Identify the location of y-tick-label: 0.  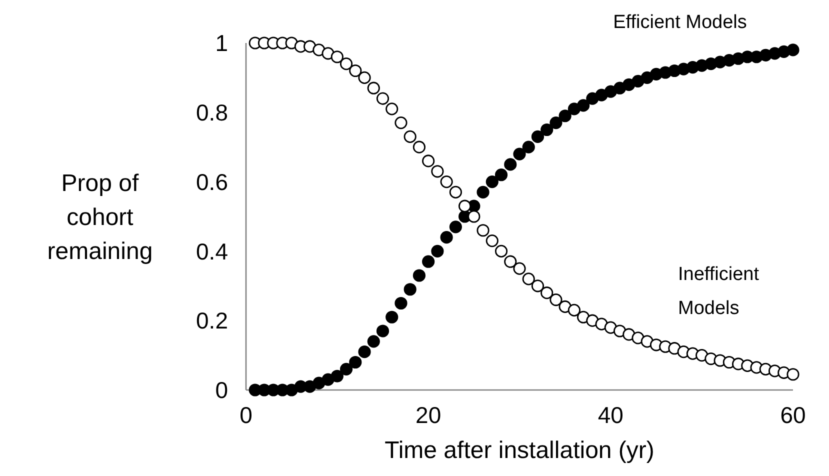
(221, 390).